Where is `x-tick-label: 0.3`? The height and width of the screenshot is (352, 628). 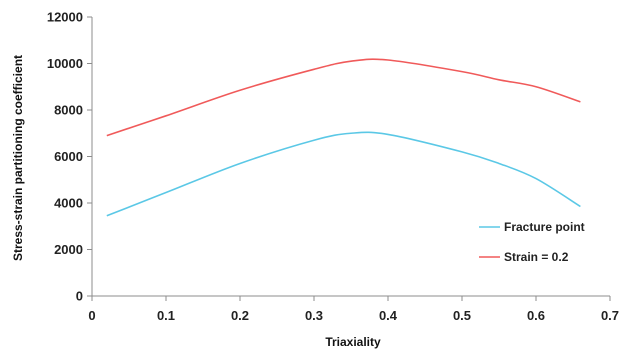
x-tick-label: 0.3 is located at coordinates (314, 315).